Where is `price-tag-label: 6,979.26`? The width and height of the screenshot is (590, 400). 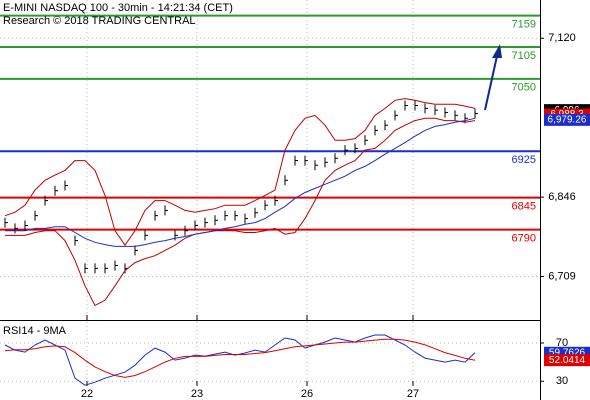 price-tag-label: 6,979.26 is located at coordinates (567, 119).